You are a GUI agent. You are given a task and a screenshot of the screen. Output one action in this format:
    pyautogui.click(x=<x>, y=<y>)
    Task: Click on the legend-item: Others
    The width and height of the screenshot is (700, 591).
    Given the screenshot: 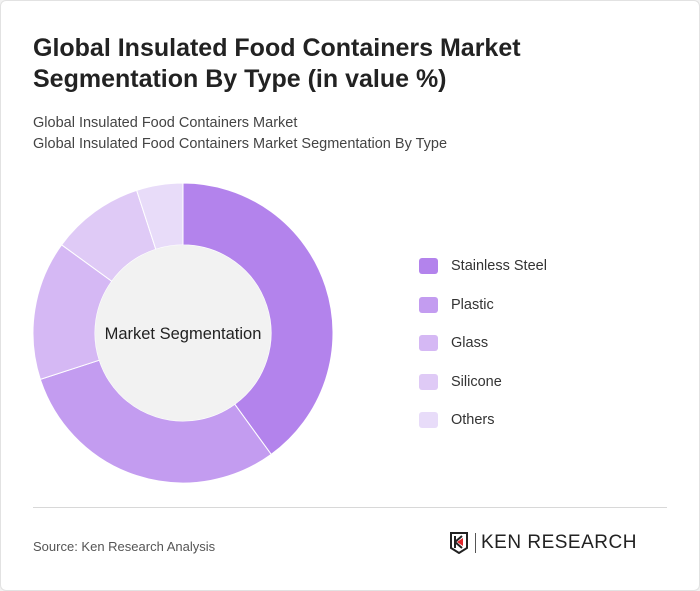 What is the action you would take?
    pyautogui.click(x=483, y=420)
    